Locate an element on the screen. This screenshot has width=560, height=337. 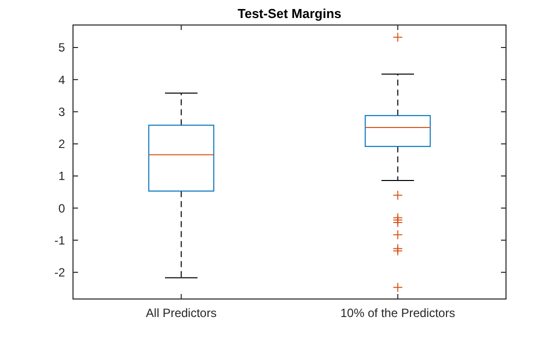
chart-title: Test-Set Margins is located at coordinates (290, 13).